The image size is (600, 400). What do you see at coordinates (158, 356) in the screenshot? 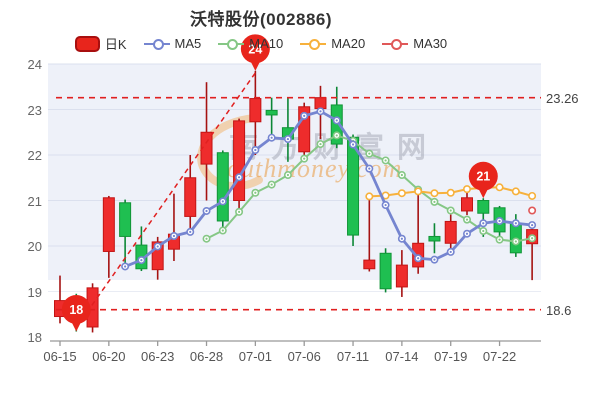
I see `x-axis-label: 06-23` at bounding box center [158, 356].